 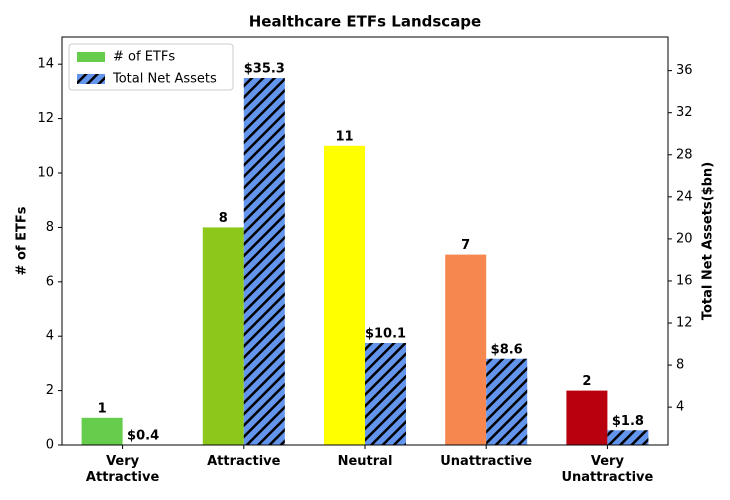 What do you see at coordinates (50, 445) in the screenshot?
I see `y-tick-label: 0` at bounding box center [50, 445].